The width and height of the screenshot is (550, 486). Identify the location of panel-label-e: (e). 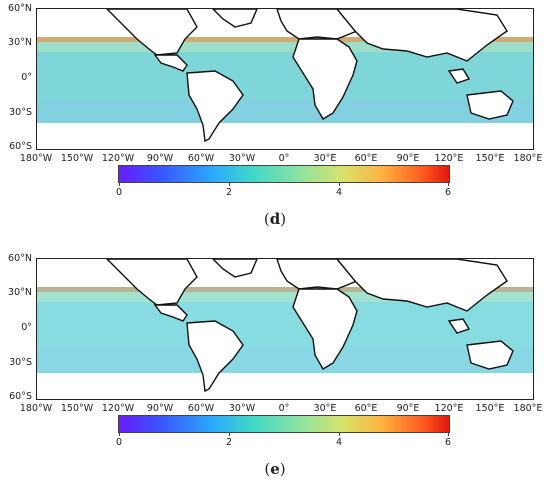
(275, 469).